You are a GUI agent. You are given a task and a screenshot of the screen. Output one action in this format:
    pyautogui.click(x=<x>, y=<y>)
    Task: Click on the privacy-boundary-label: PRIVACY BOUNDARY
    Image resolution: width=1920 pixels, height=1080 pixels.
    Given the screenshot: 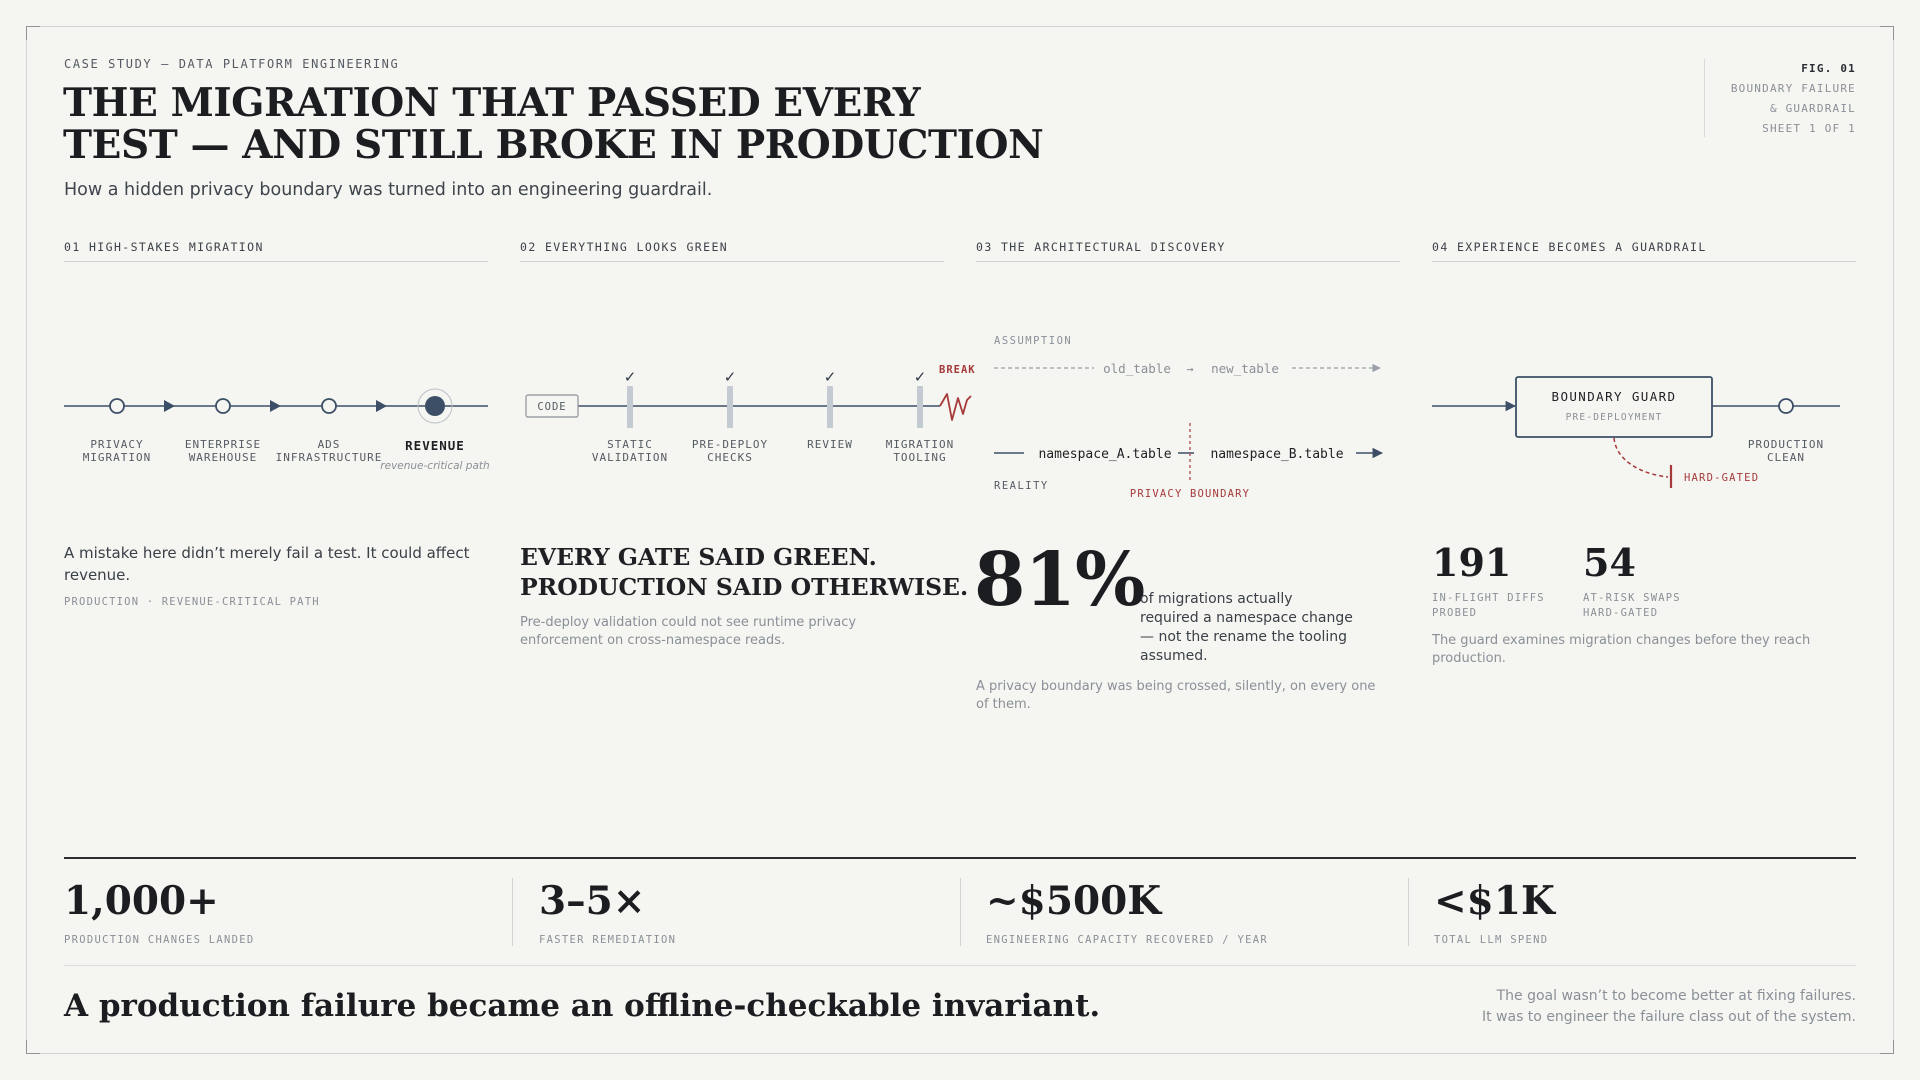 What is the action you would take?
    pyautogui.click(x=1190, y=494)
    